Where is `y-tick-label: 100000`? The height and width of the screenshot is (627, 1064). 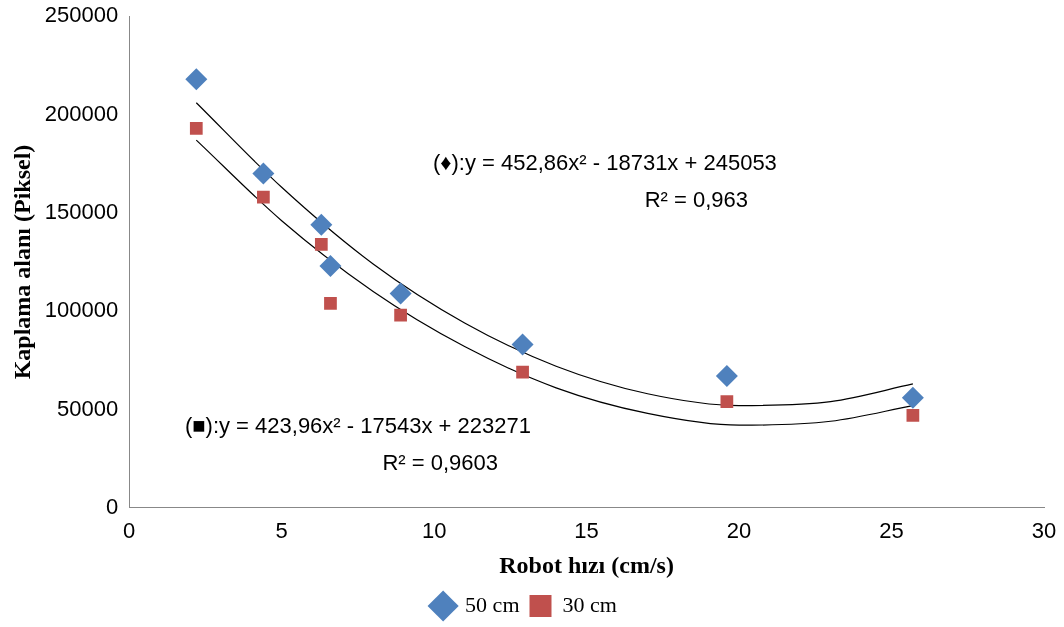 y-tick-label: 100000 is located at coordinates (81, 310).